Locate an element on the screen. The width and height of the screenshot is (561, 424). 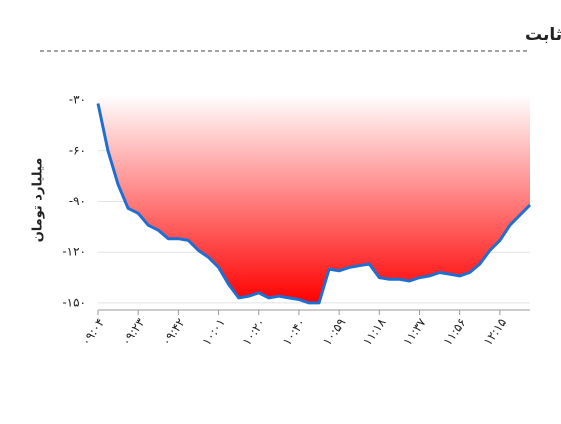
y-tick-label: -۳۰ is located at coordinates (77, 100).